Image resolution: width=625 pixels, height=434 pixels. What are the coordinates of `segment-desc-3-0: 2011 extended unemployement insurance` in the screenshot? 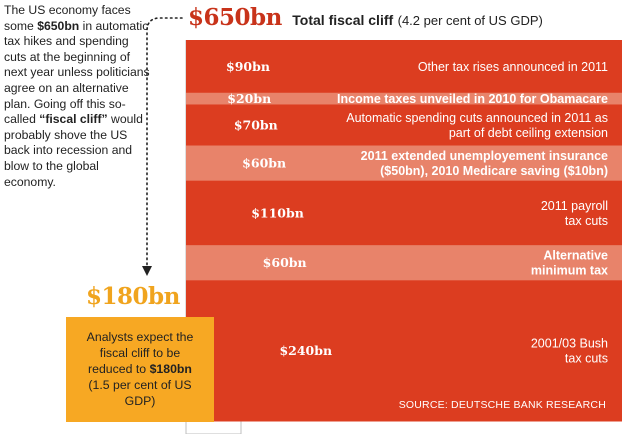 It's located at (484, 156).